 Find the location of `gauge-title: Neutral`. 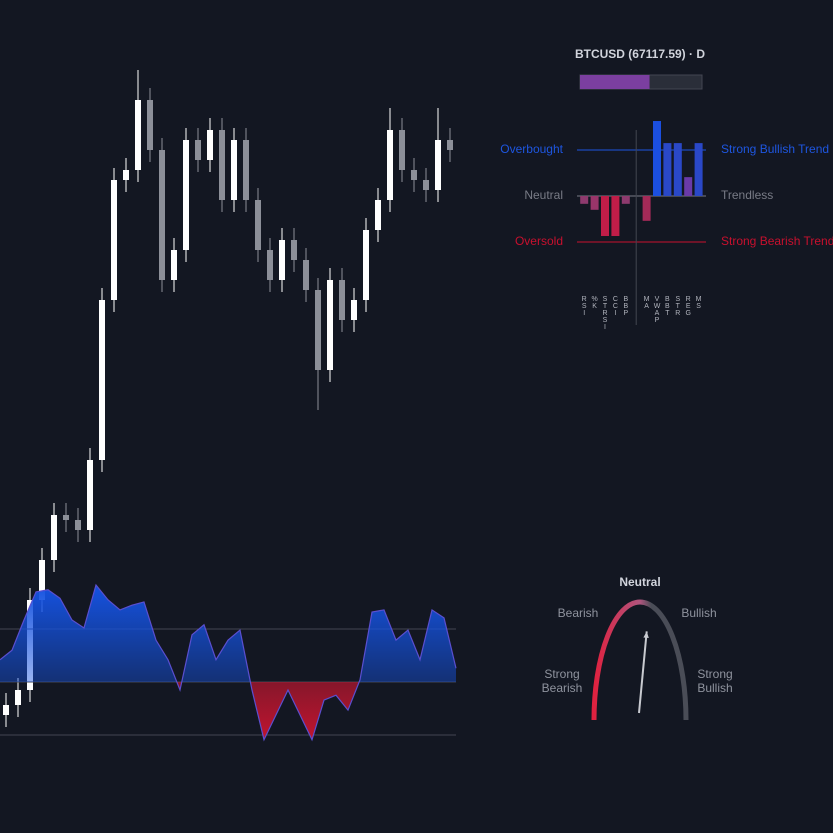

gauge-title: Neutral is located at coordinates (639, 582).